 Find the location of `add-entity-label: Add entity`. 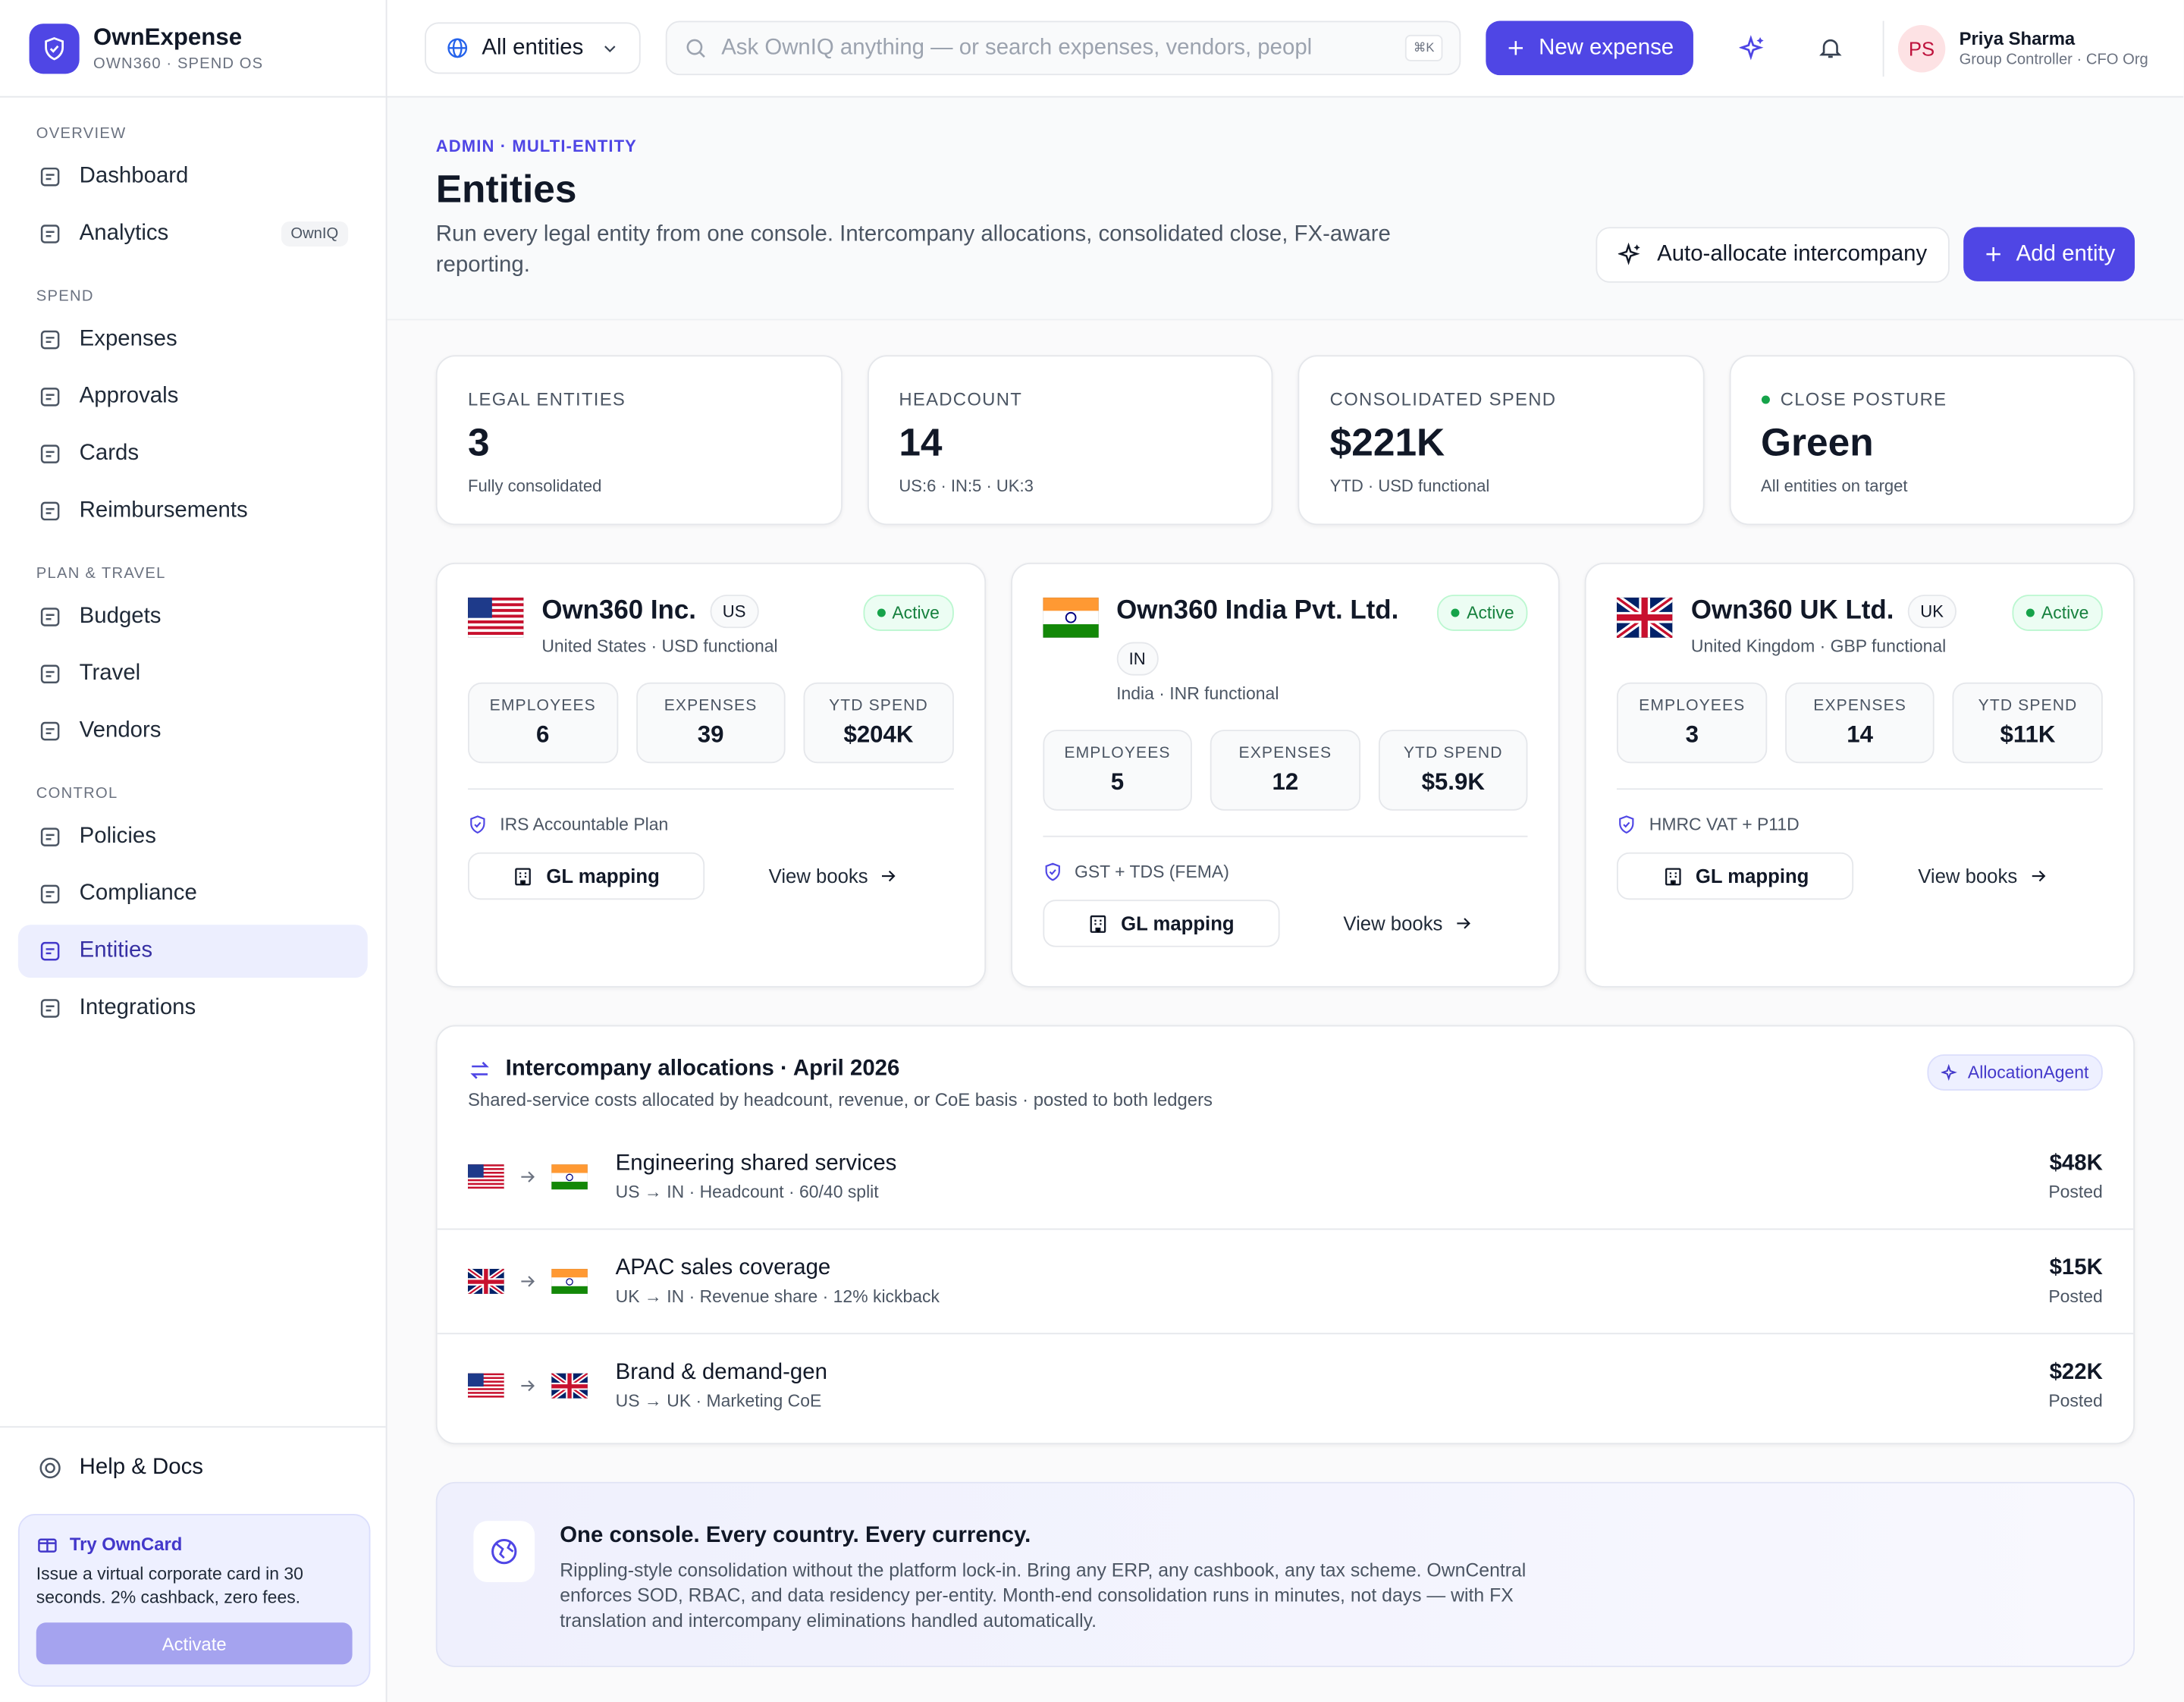

add-entity-label: Add entity is located at coordinates (2066, 253).